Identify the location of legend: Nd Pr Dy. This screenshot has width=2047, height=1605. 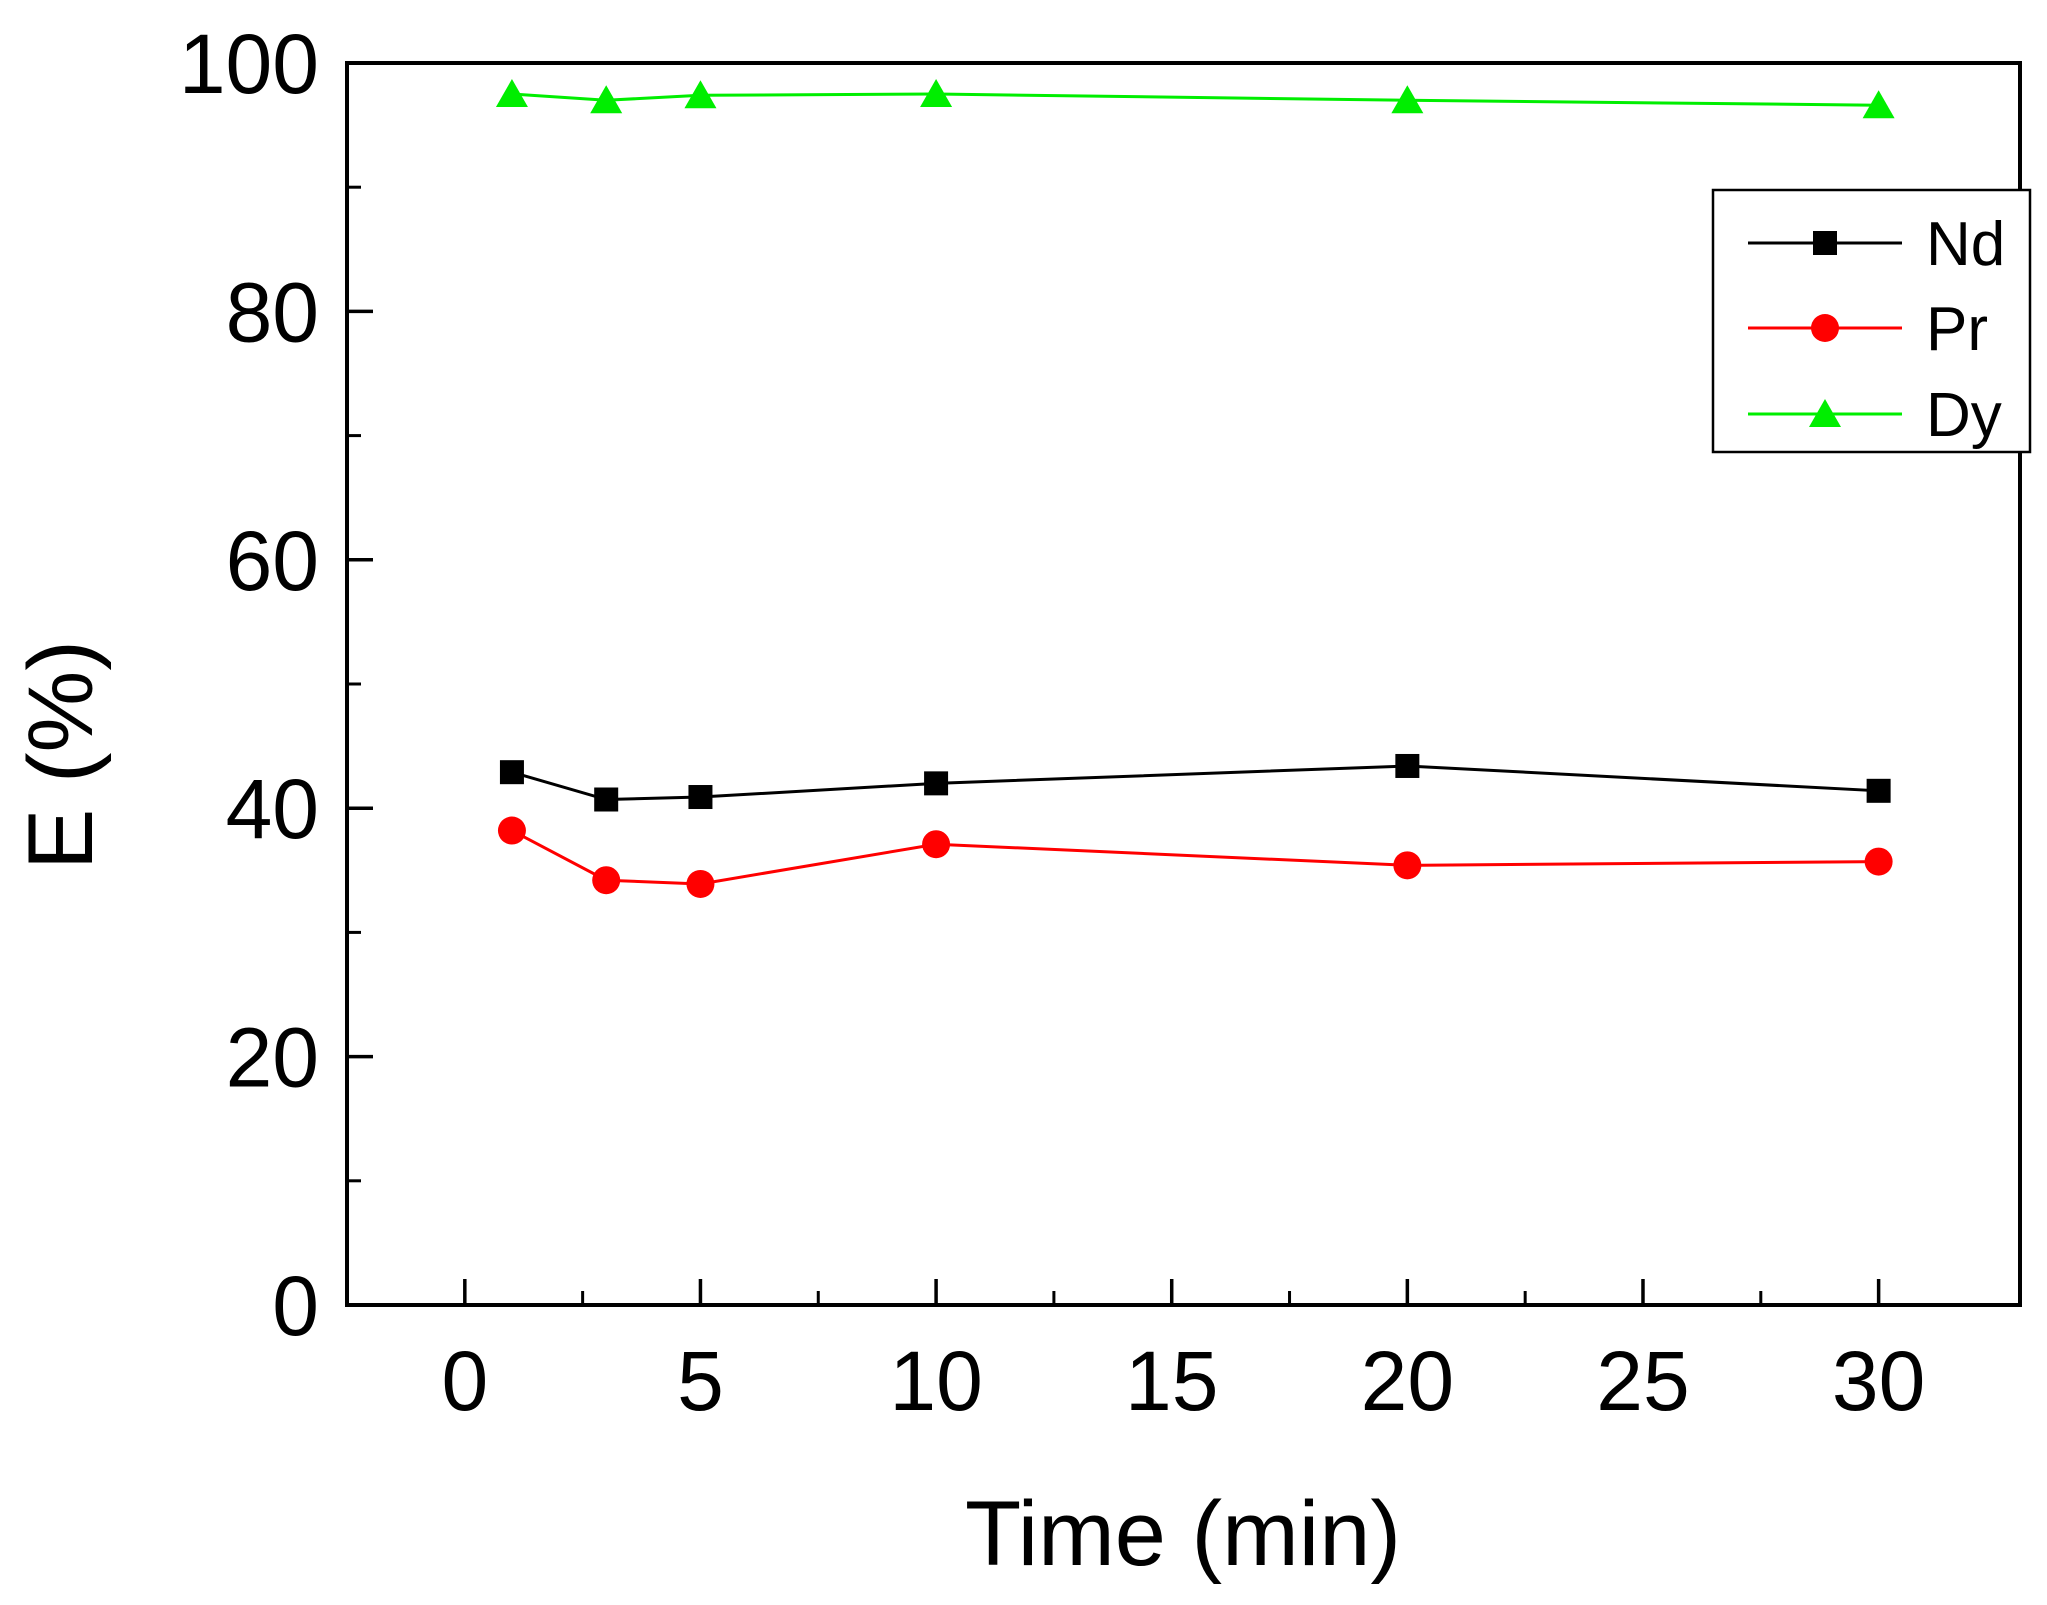
(1871, 321).